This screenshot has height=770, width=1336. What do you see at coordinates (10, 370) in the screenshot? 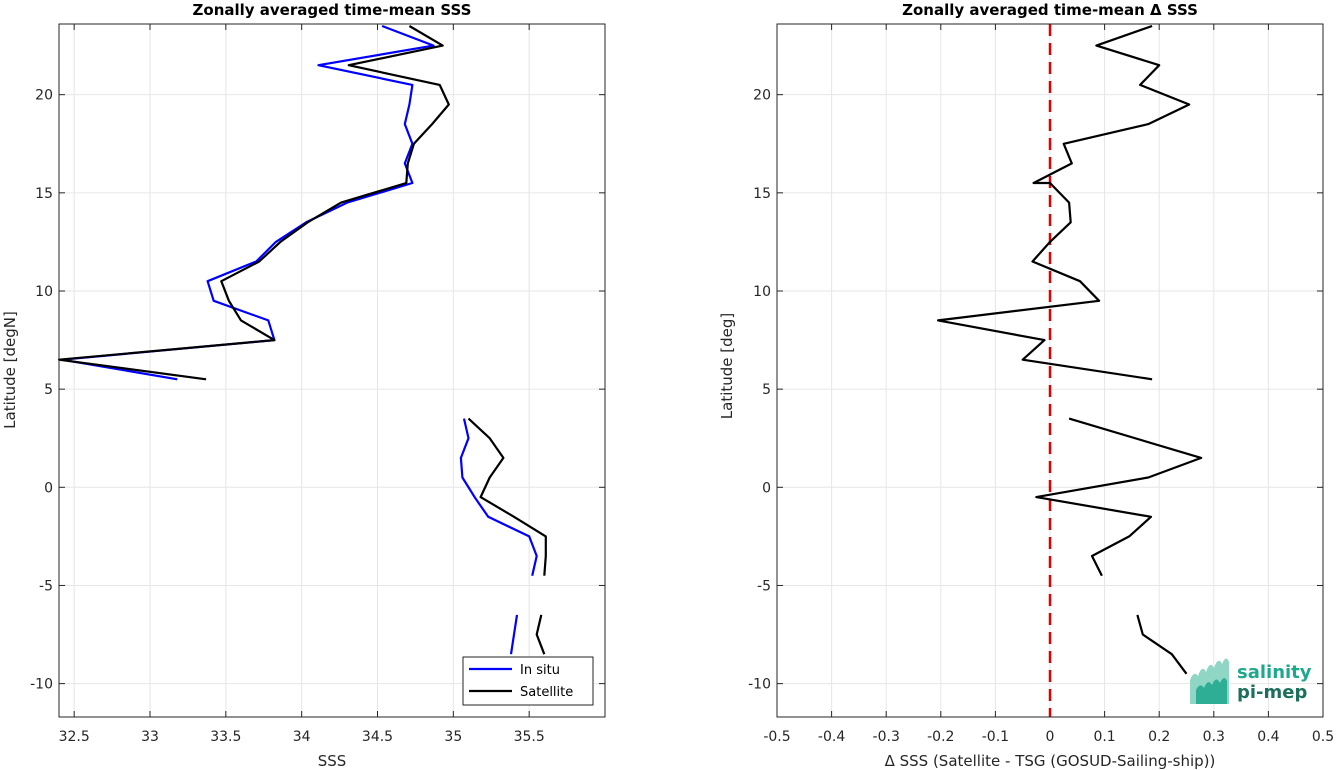
I see `left-y-axis-label: Latitude [degN]` at bounding box center [10, 370].